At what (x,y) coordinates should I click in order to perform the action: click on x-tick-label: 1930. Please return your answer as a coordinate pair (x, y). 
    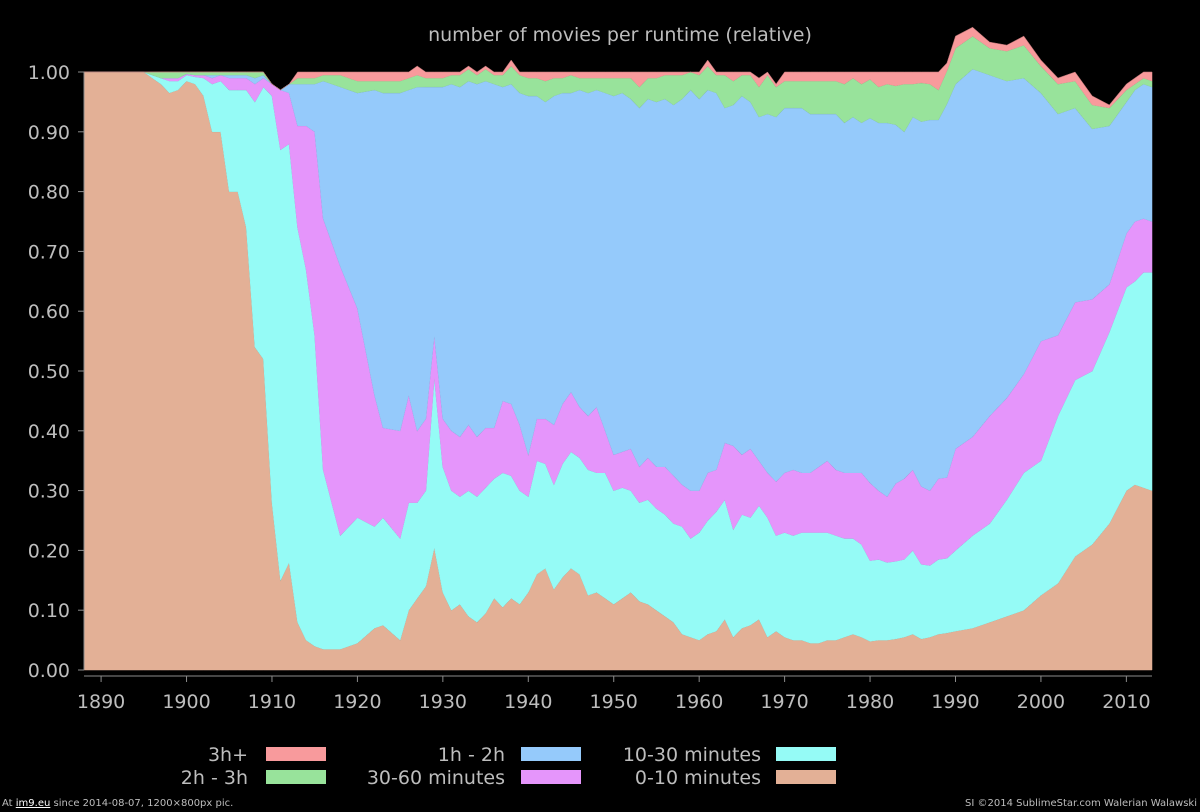
    Looking at the image, I should click on (443, 702).